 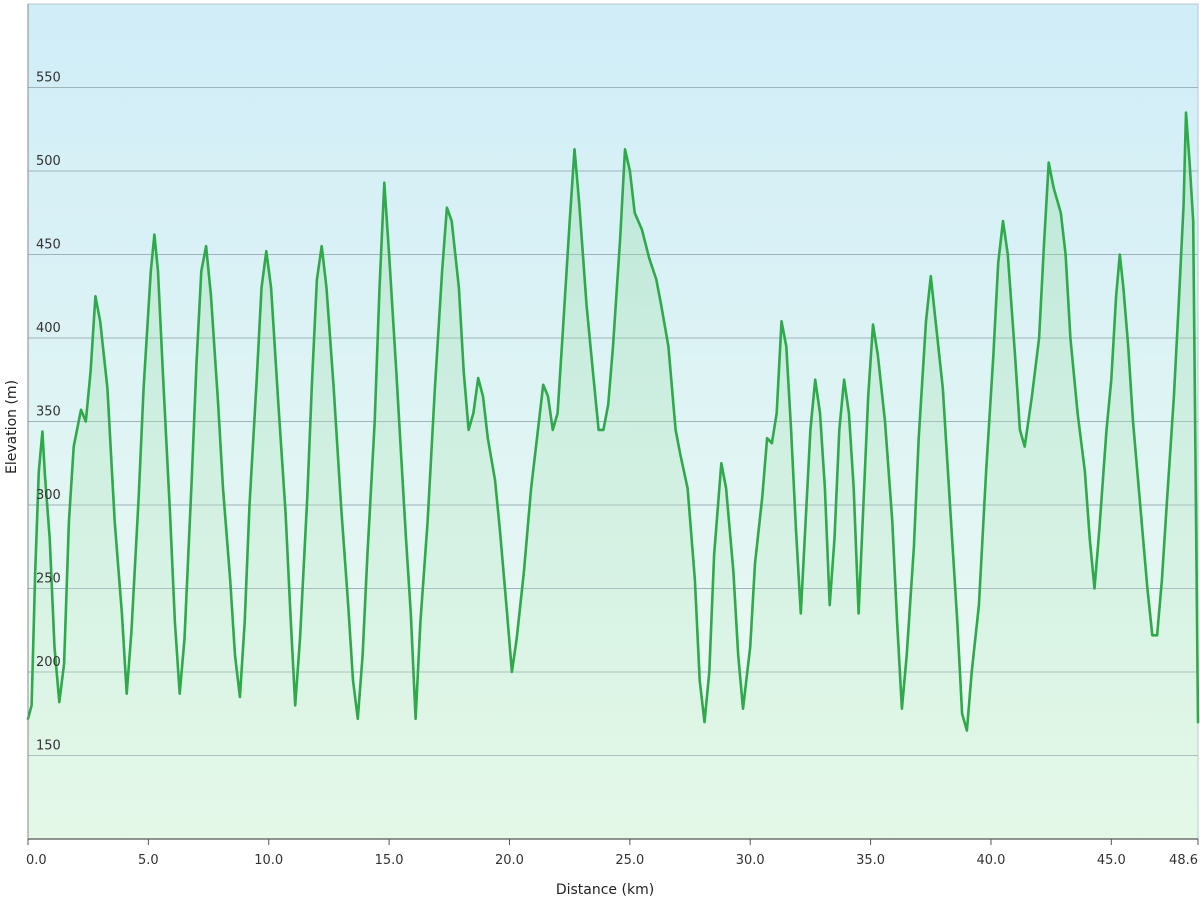 I want to click on y-tick-label: 250, so click(x=48, y=579).